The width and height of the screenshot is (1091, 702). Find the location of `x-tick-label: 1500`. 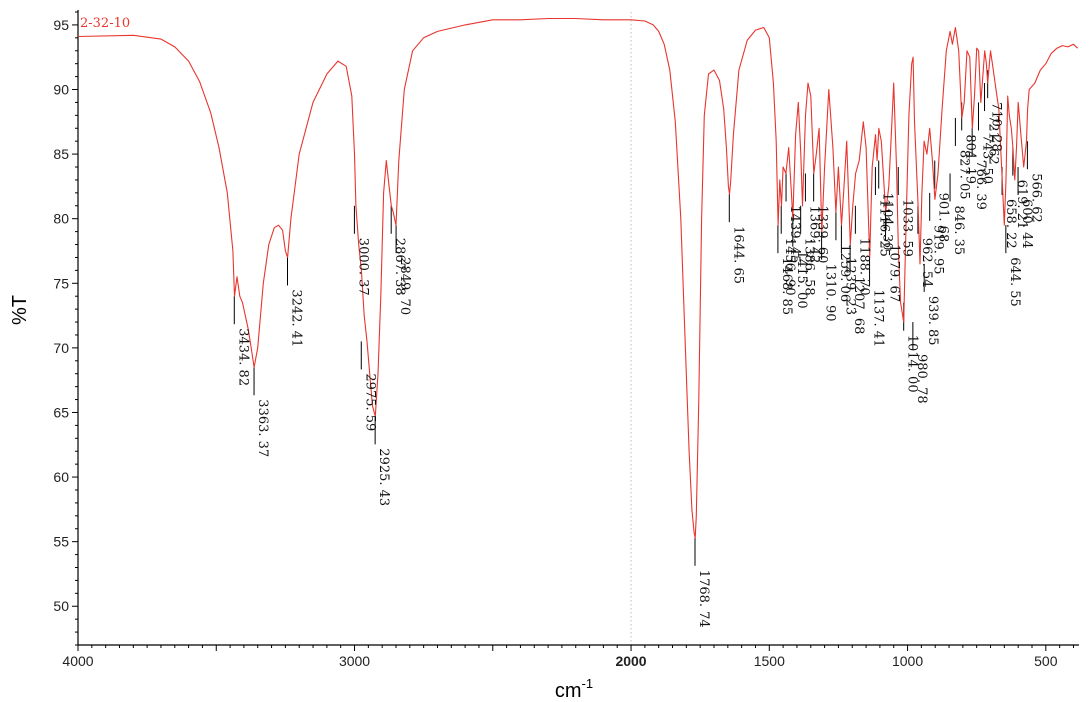

x-tick-label: 1500 is located at coordinates (769, 661).